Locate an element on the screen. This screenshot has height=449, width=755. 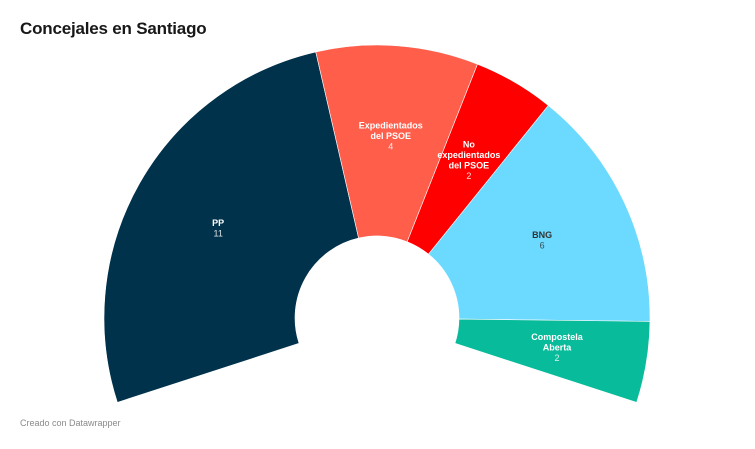
chart-title: Concejales en Santiago is located at coordinates (113, 28).